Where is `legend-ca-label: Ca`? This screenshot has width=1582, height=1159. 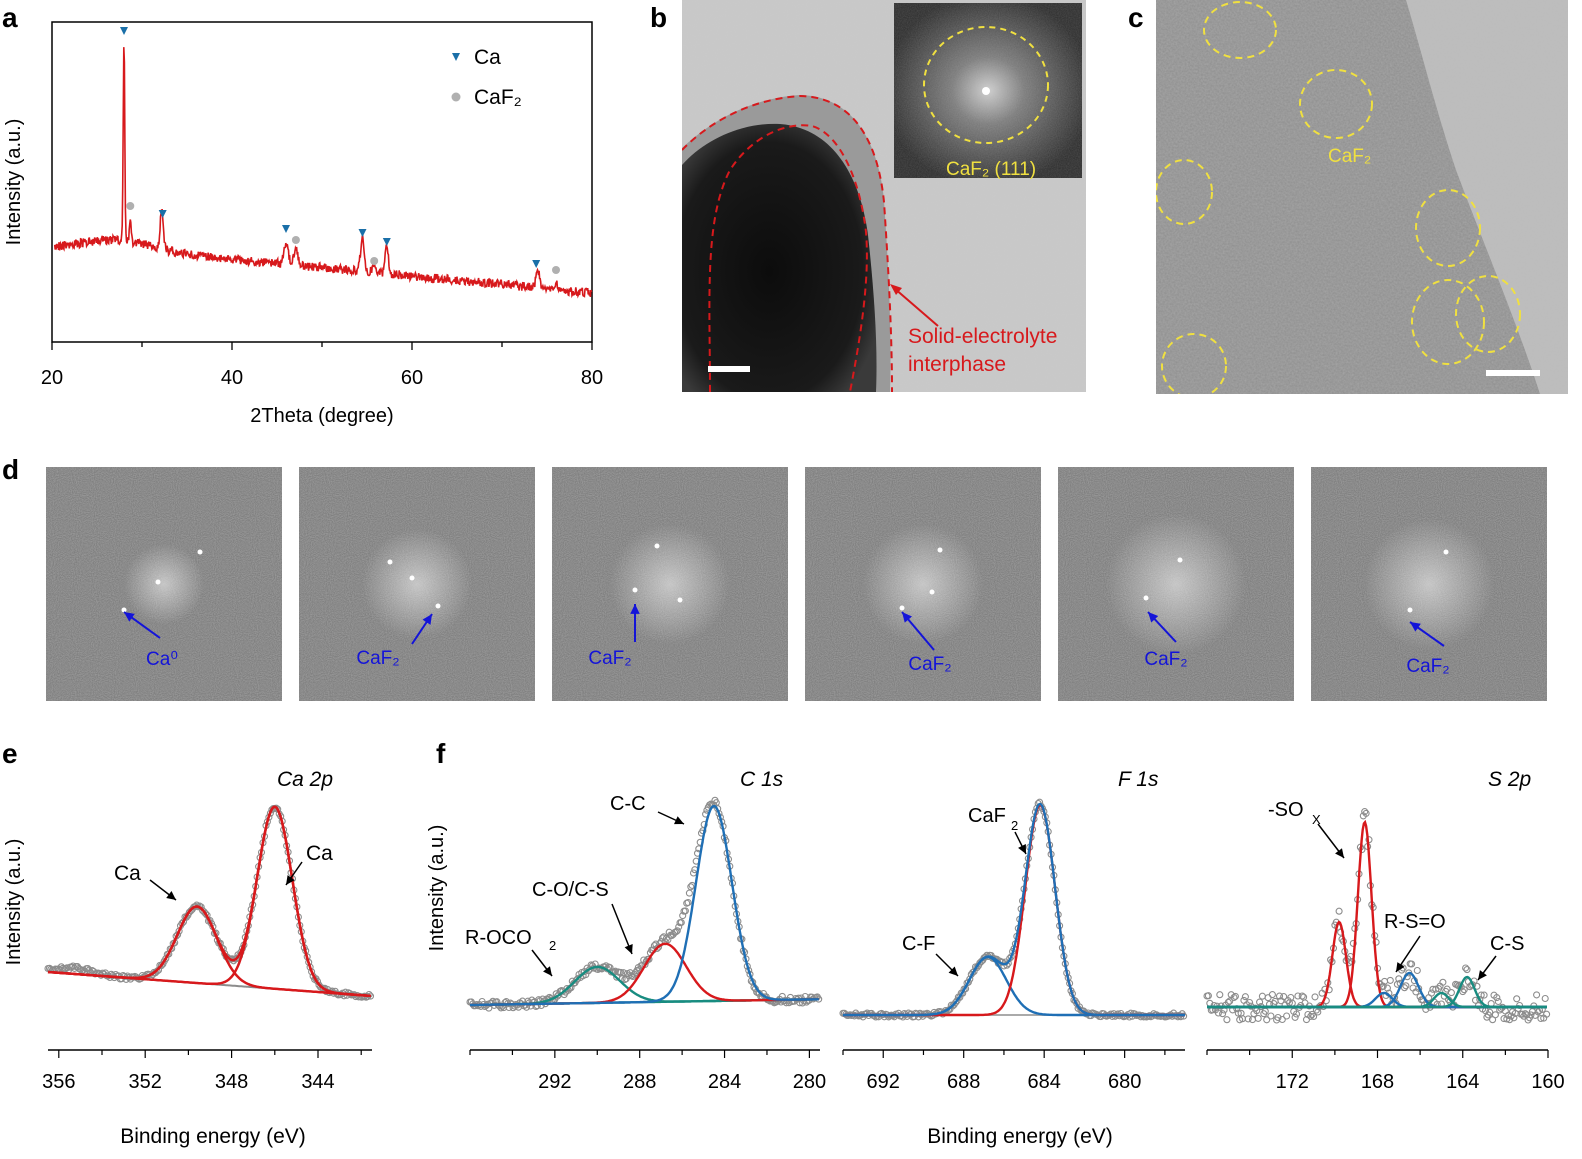 legend-ca-label: Ca is located at coordinates (487, 57).